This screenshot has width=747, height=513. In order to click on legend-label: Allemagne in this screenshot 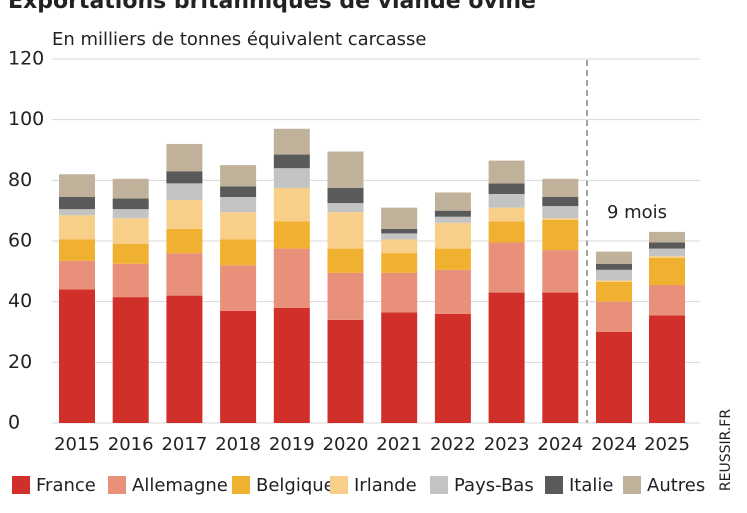, I will do `click(180, 485)`.